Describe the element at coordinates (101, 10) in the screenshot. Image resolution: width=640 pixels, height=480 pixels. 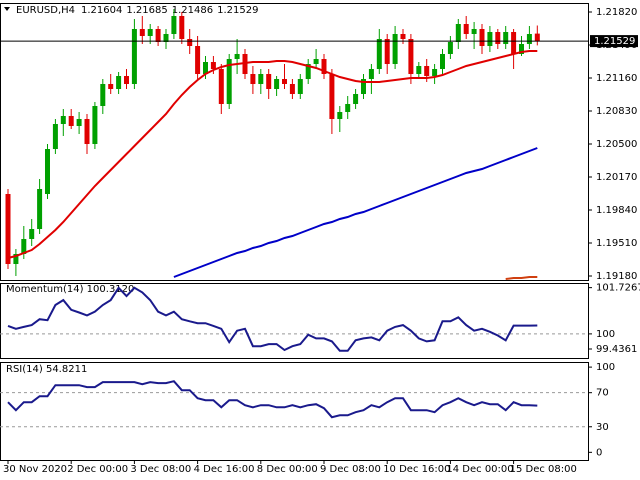
I see `open-value: 1.21604` at that location.